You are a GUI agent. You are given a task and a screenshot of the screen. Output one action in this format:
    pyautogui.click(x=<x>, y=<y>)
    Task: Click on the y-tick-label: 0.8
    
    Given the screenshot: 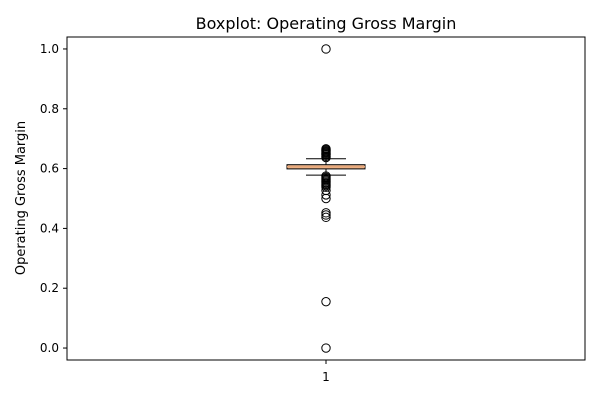 What is the action you would take?
    pyautogui.click(x=49, y=109)
    